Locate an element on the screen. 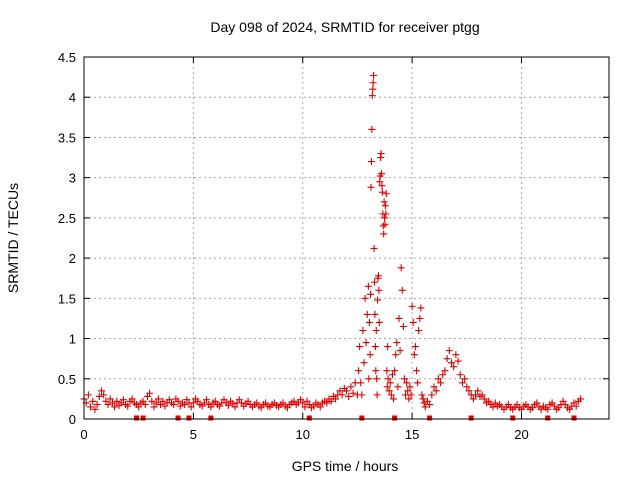  x-axis-label: GPS time / hours is located at coordinates (345, 466).